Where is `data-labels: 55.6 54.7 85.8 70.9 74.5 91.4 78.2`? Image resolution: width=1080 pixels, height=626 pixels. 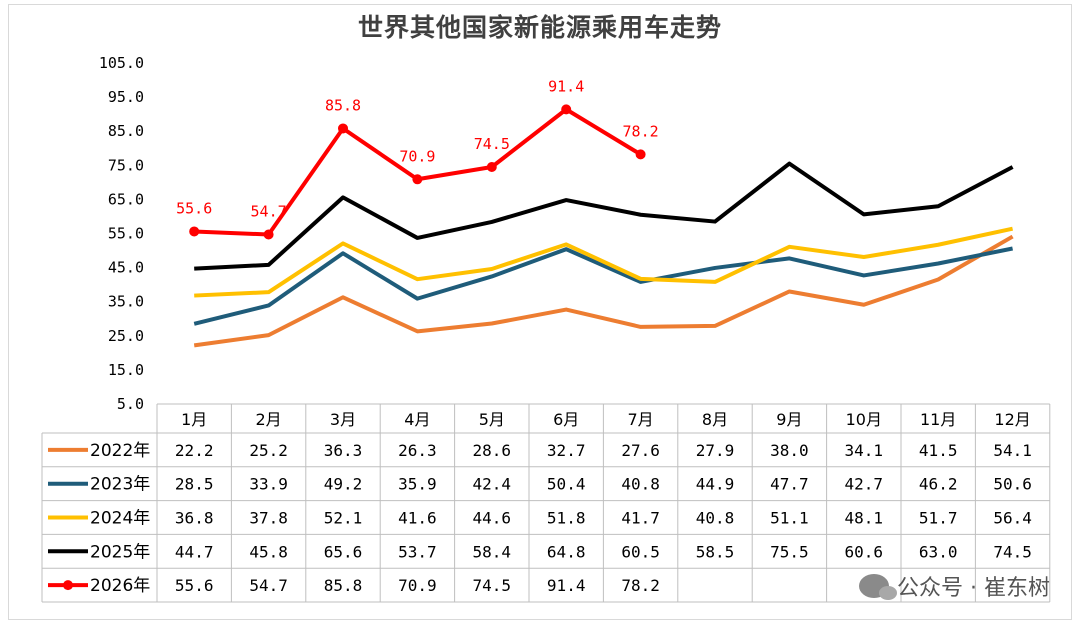
data-labels: 55.6 54.7 85.8 70.9 74.5 91.4 78.2 is located at coordinates (417, 148).